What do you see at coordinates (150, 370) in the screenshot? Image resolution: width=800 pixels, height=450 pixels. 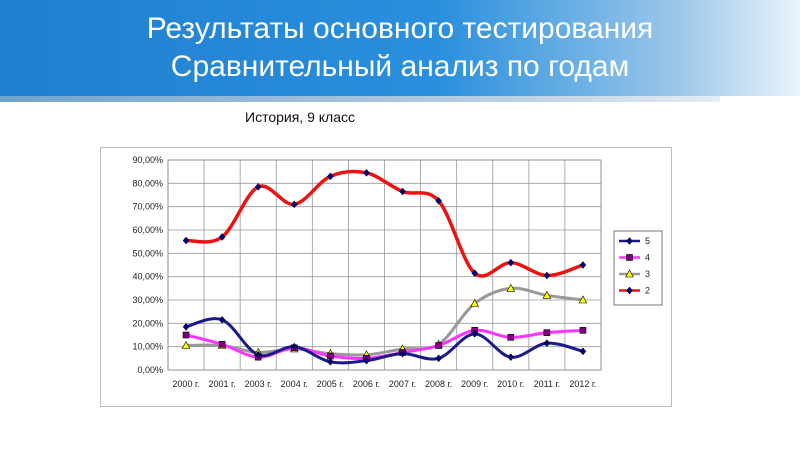 I see `y-tick-label: 0,00%` at bounding box center [150, 370].